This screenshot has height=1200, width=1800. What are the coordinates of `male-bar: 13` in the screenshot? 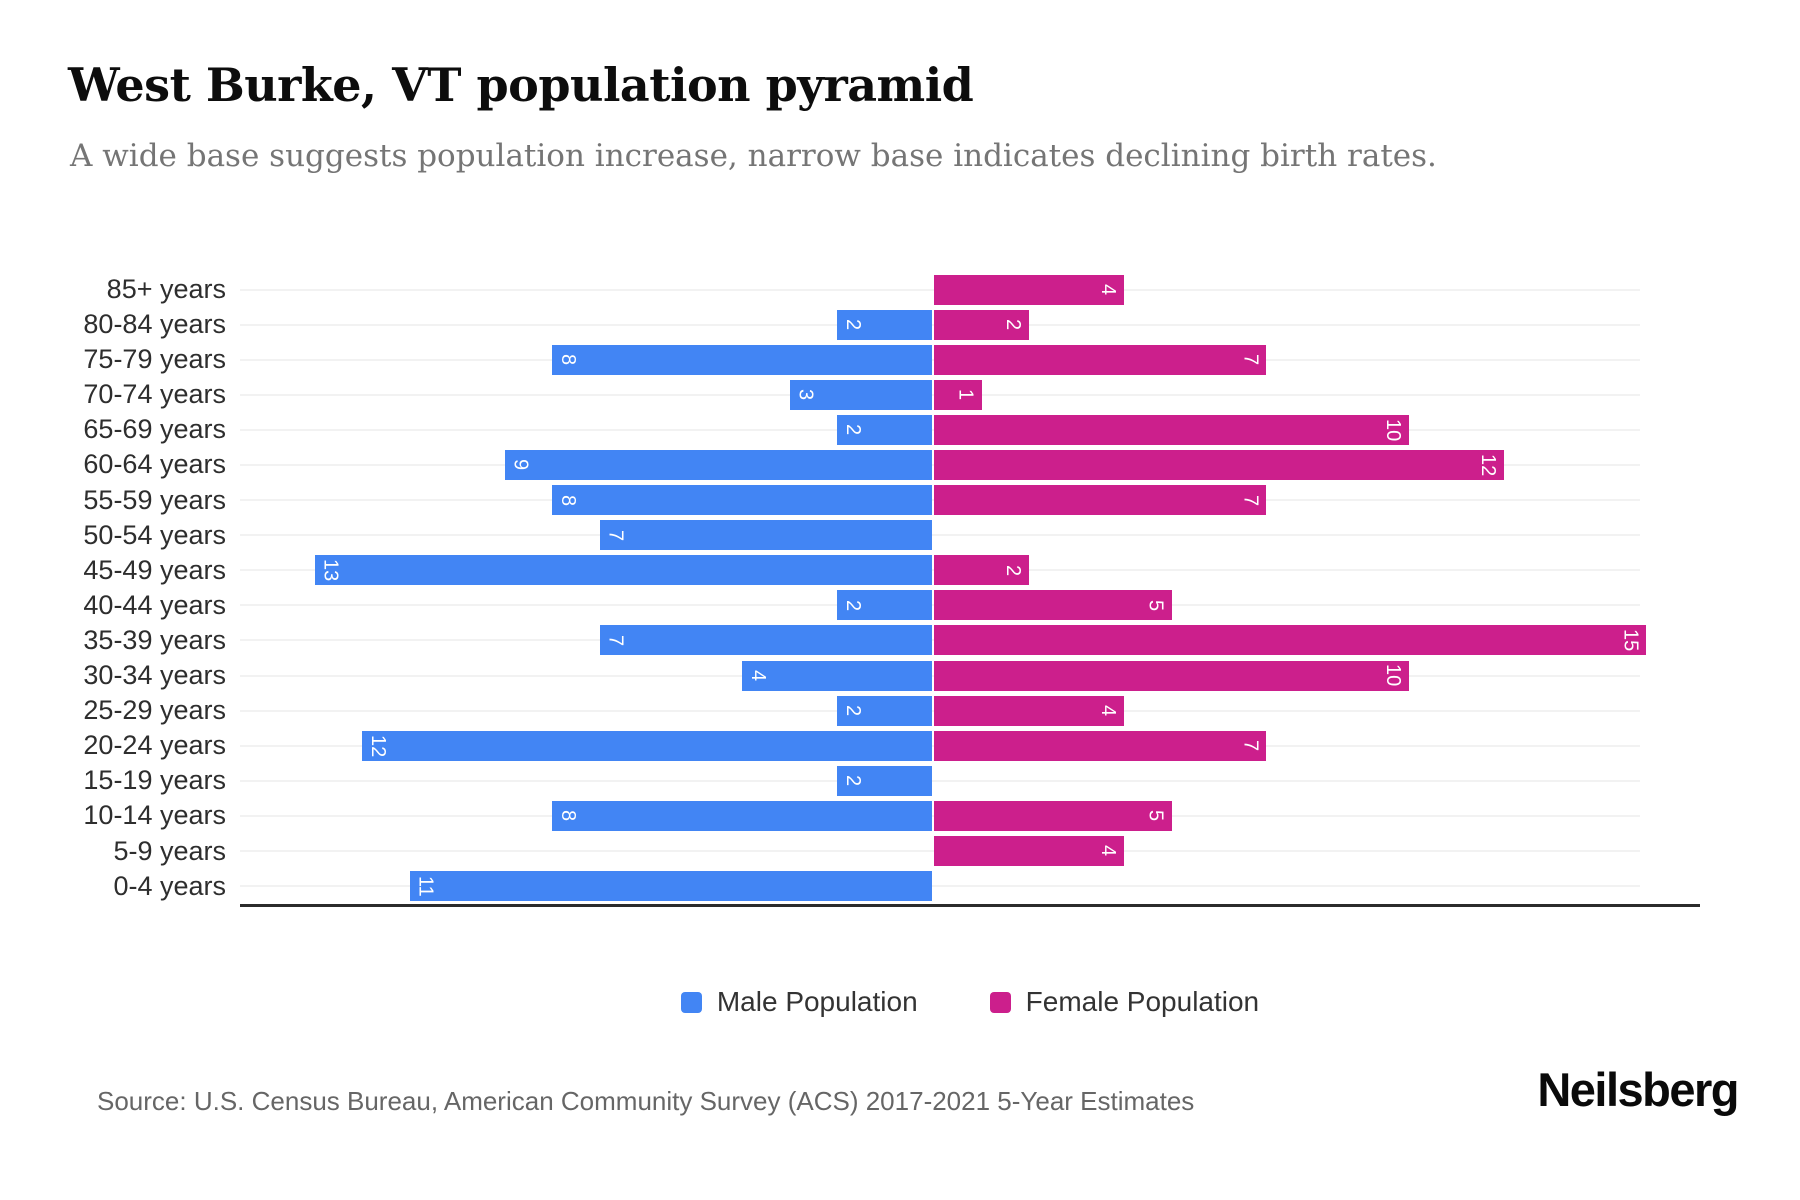 It's located at (623, 570).